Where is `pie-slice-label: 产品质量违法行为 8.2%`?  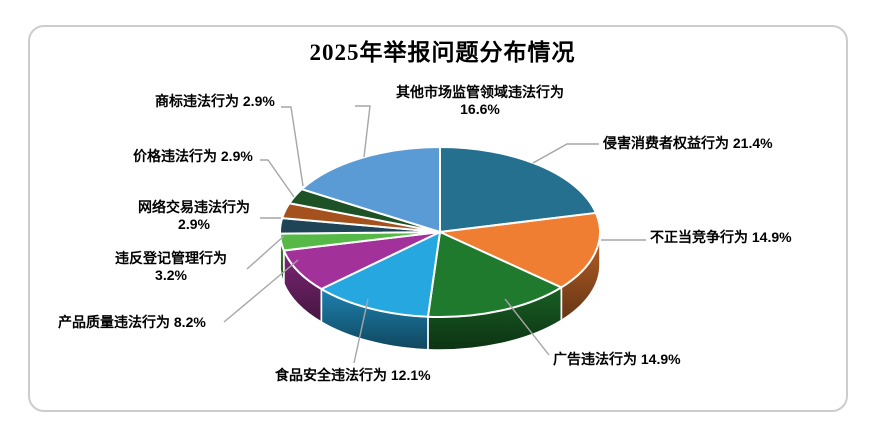
pie-slice-label: 产品质量违法行为 8.2% is located at coordinates (132, 322).